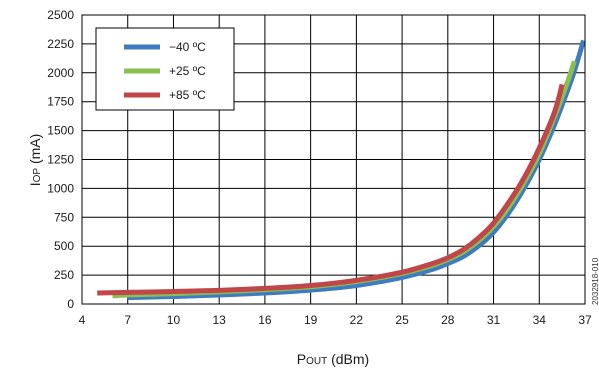 This screenshot has height=376, width=599. What do you see at coordinates (357, 320) in the screenshot?
I see `x-tick-label: 22` at bounding box center [357, 320].